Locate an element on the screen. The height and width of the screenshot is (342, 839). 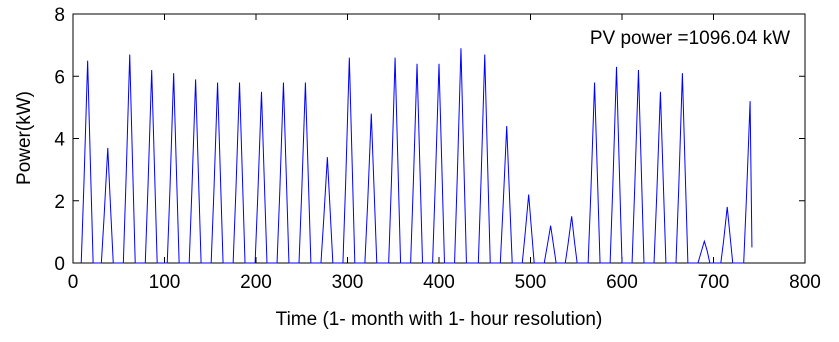
x-tick-label: 400 is located at coordinates (439, 282).